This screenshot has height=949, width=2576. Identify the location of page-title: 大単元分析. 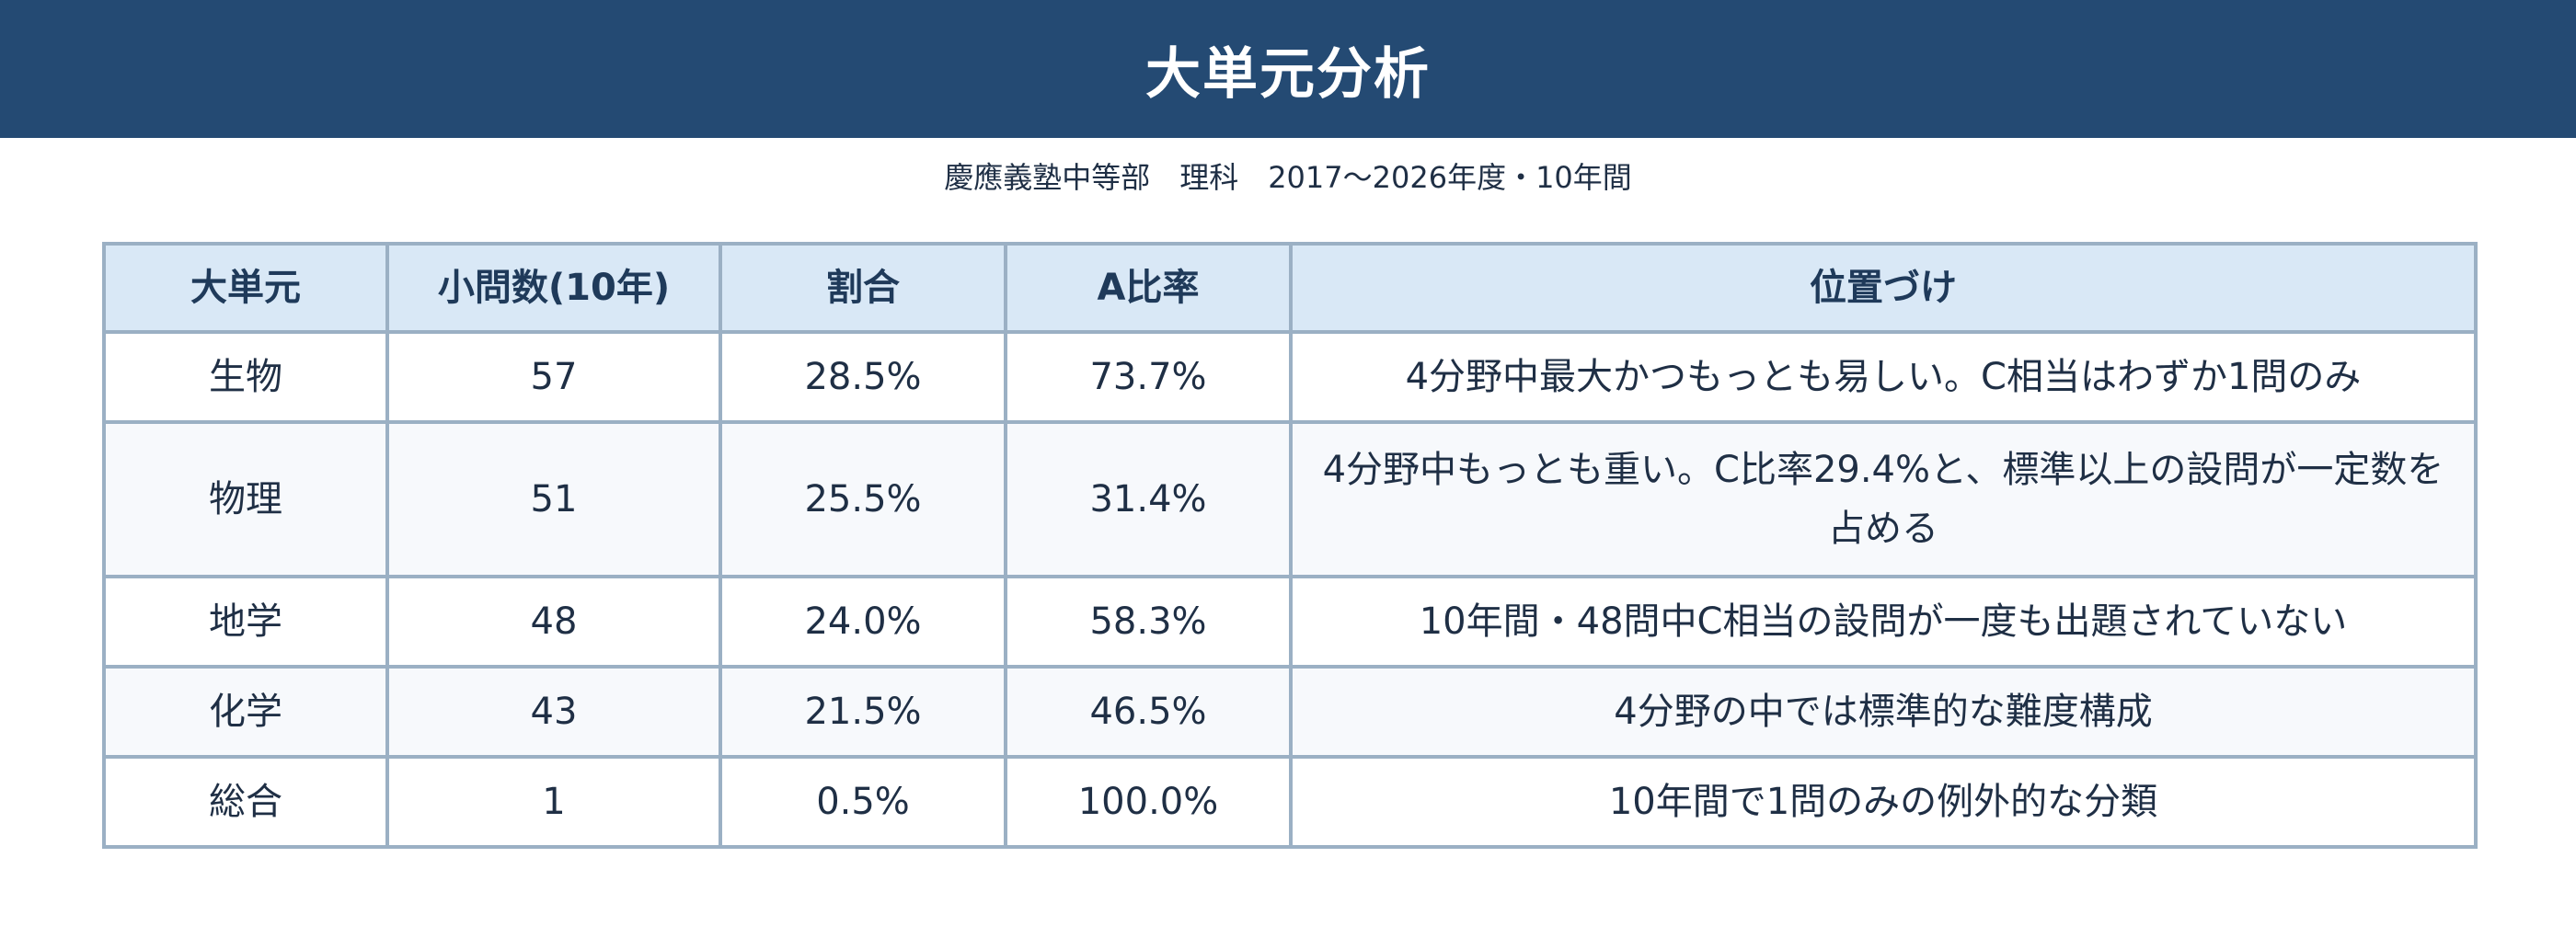
(1288, 74).